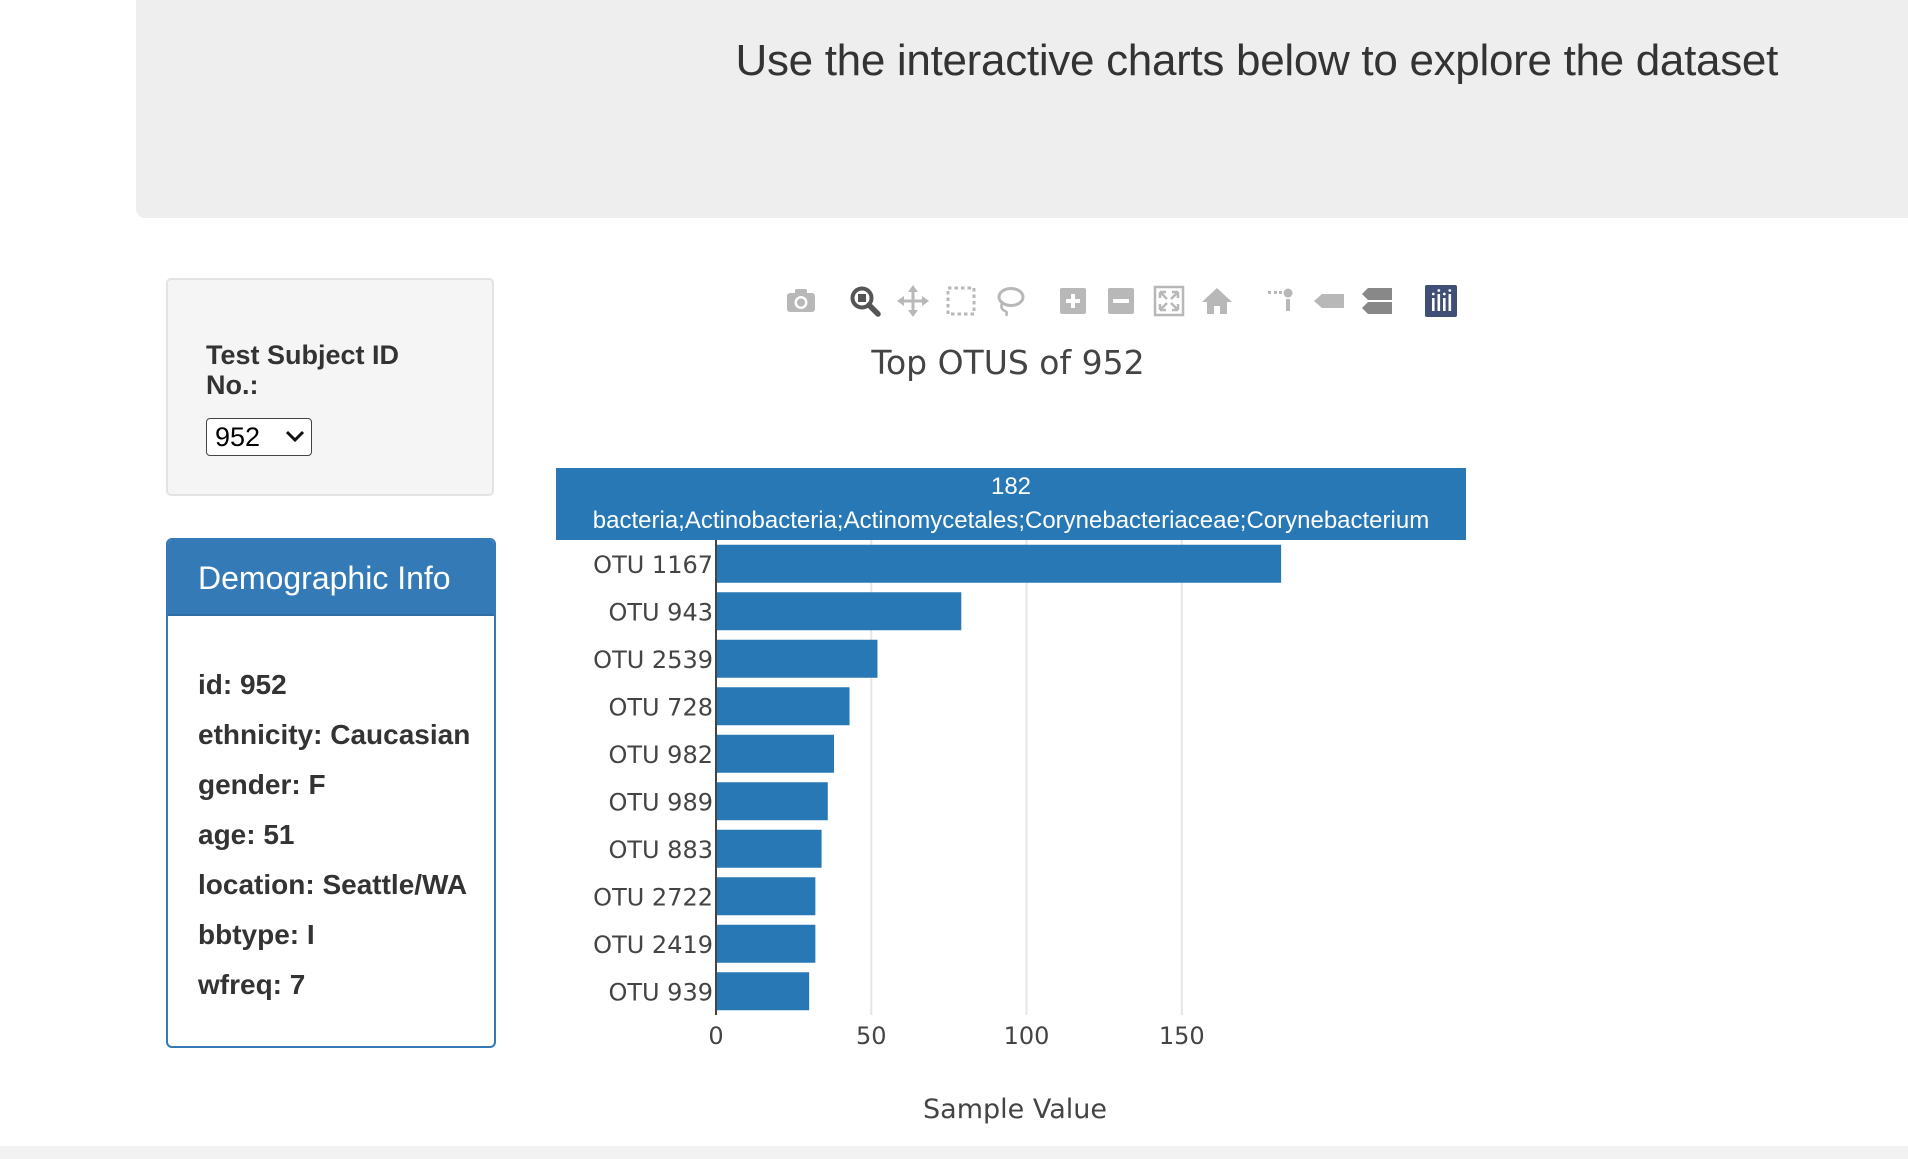 This screenshot has width=1908, height=1159. What do you see at coordinates (653, 945) in the screenshot?
I see `y-tick-label: OTU 2419` at bounding box center [653, 945].